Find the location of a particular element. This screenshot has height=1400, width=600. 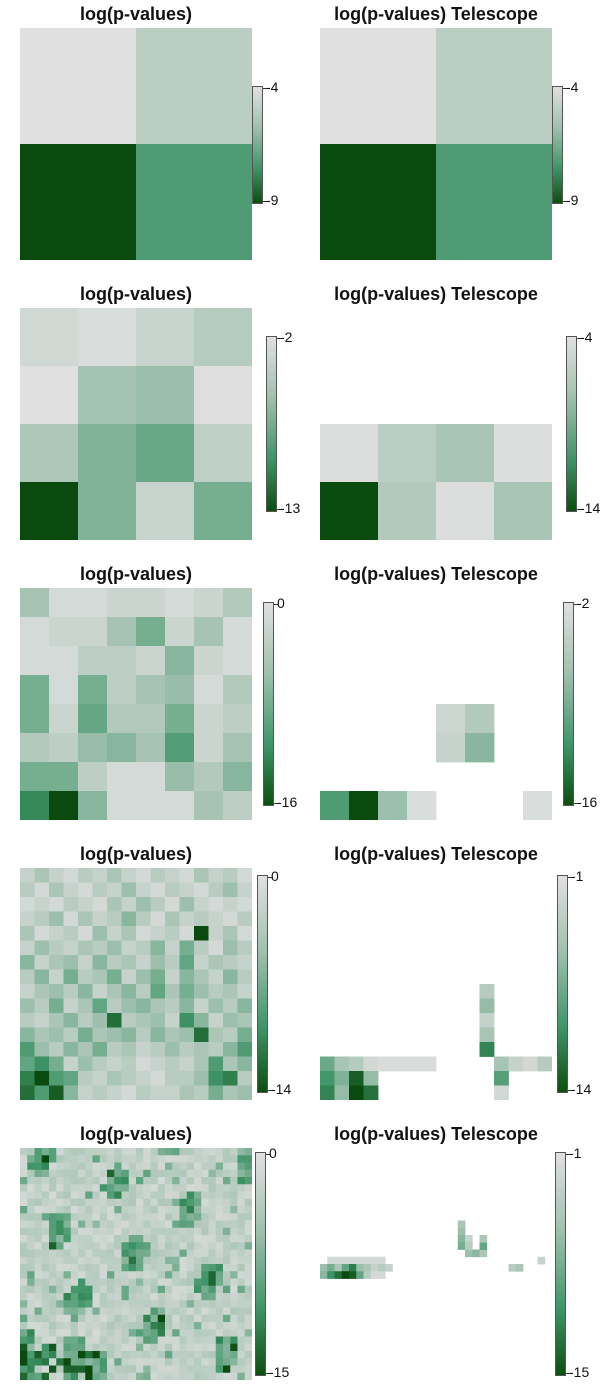

heatmap-panel: log(p-values) Telescope is located at coordinates (436, 415).